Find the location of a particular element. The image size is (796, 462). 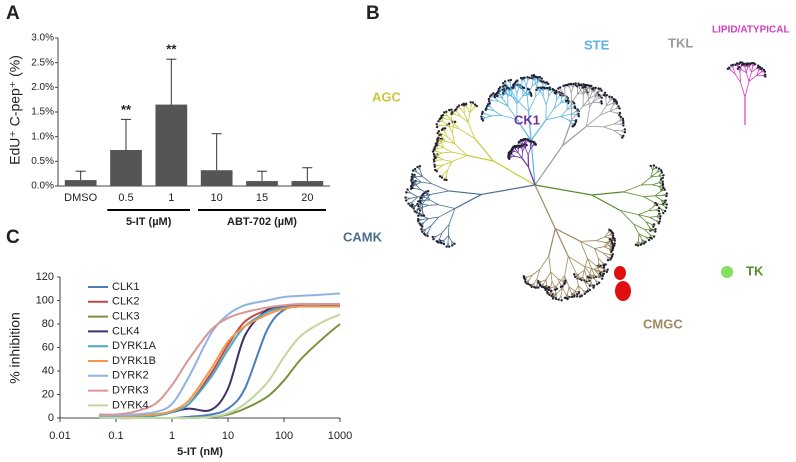

tree-group-label: TKL is located at coordinates (680, 42).